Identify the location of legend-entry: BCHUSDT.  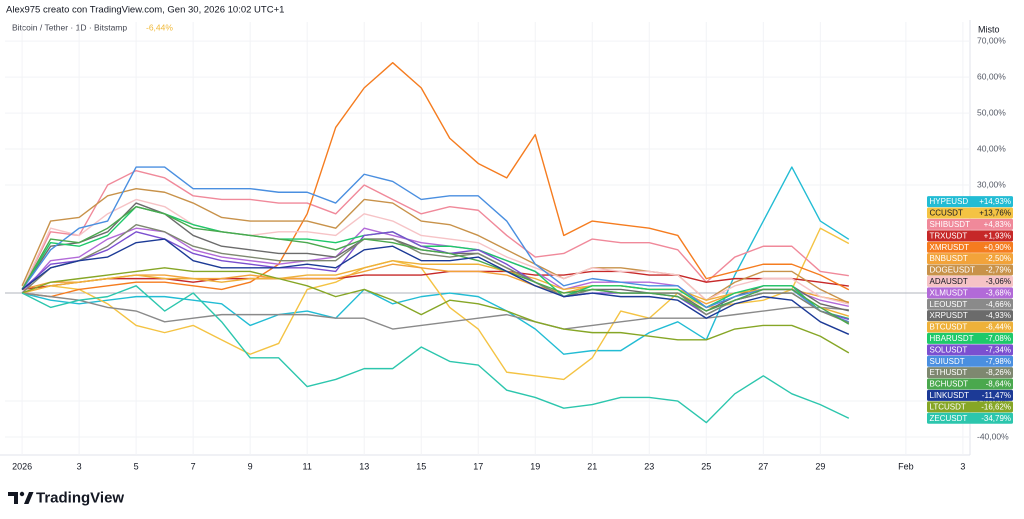
(949, 384).